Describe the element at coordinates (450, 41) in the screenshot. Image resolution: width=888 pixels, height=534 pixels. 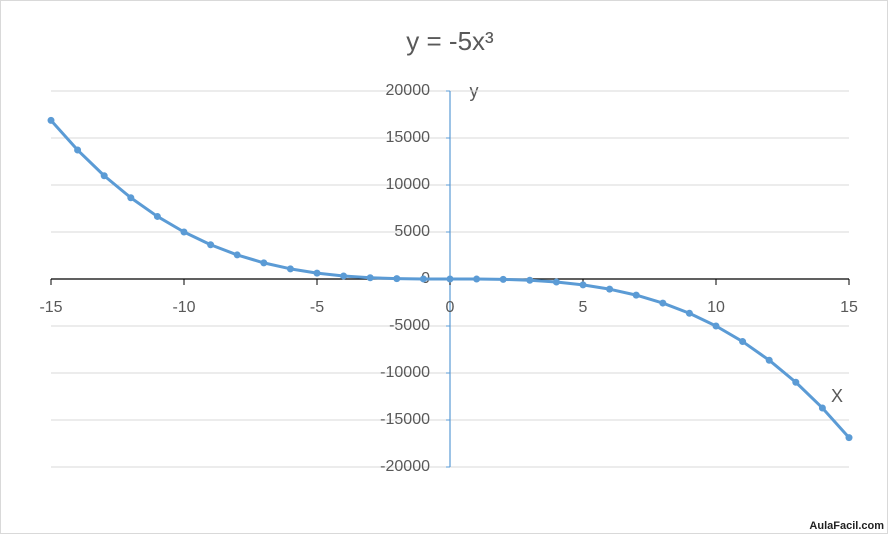
I see `chart-title: y = -5x³` at that location.